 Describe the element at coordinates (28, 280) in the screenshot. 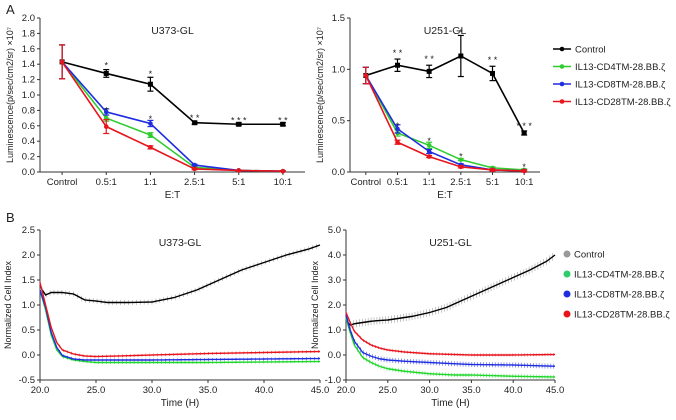

I see `y-tick-label: 1.5` at that location.